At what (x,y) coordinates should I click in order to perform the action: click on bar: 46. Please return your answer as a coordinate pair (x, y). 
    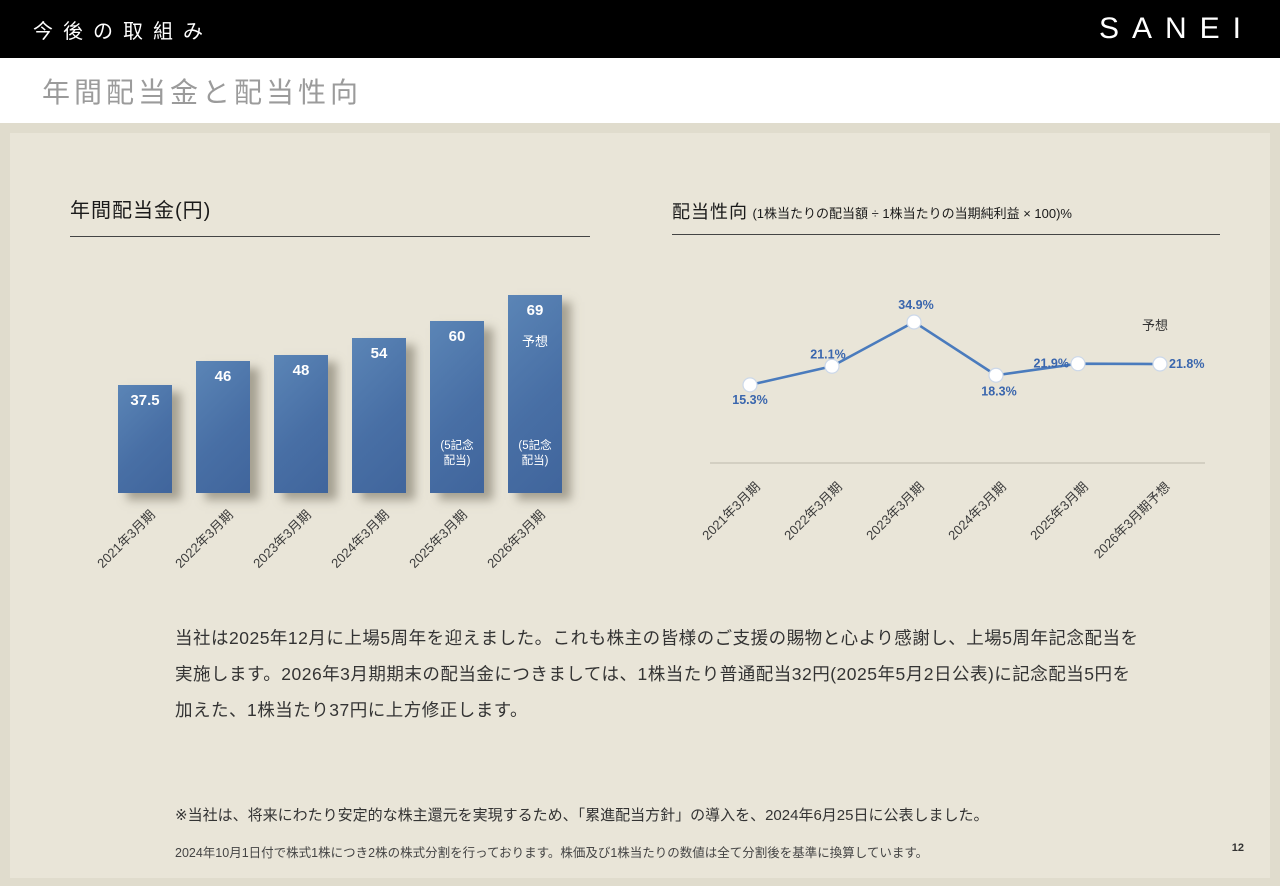
    Looking at the image, I should click on (223, 427).